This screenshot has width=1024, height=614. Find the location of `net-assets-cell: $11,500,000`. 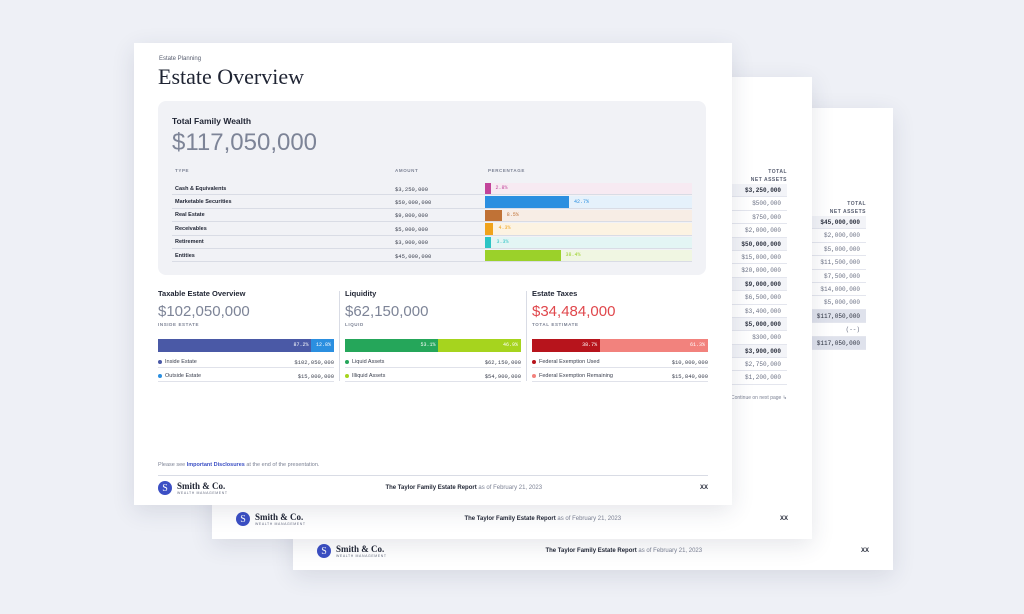

net-assets-cell: $11,500,000 is located at coordinates (839, 263).